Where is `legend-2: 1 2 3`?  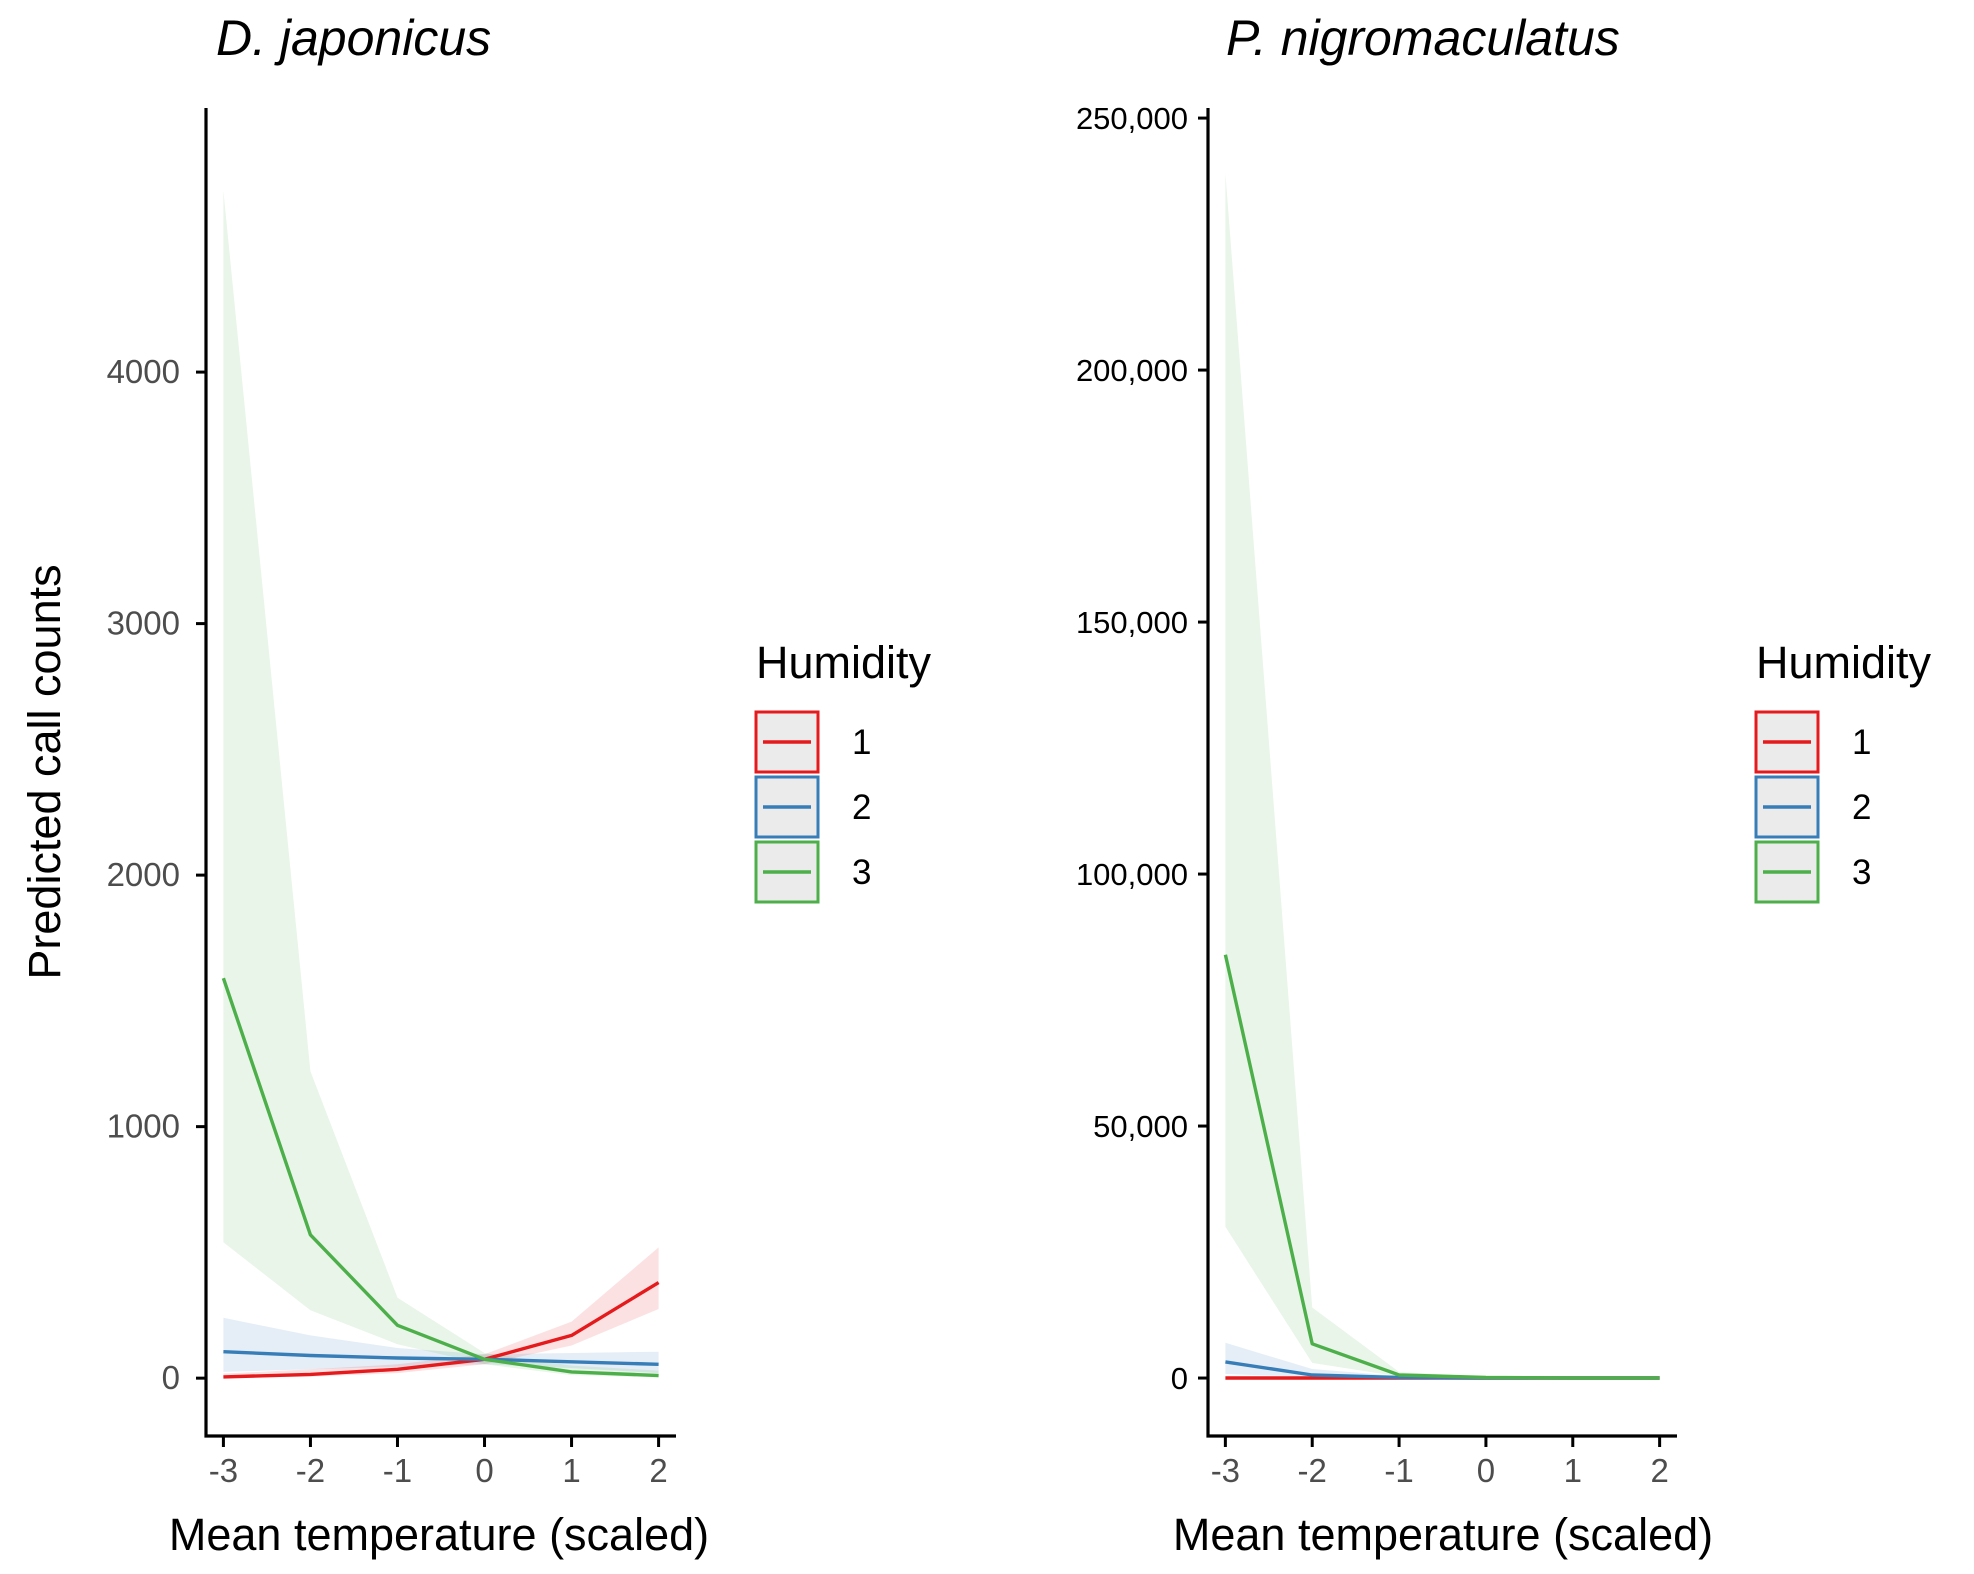
legend-2: 1 2 3 is located at coordinates (1812, 807).